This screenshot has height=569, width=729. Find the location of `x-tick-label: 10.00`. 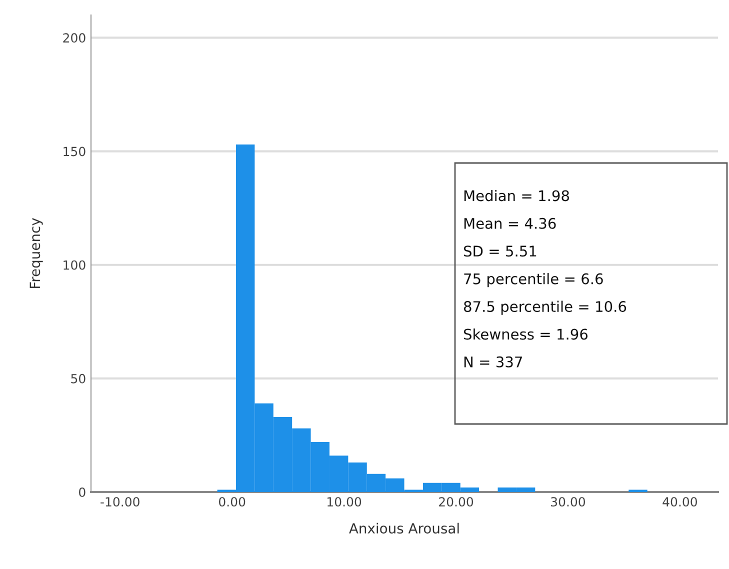

x-tick-label: 10.00 is located at coordinates (345, 502).